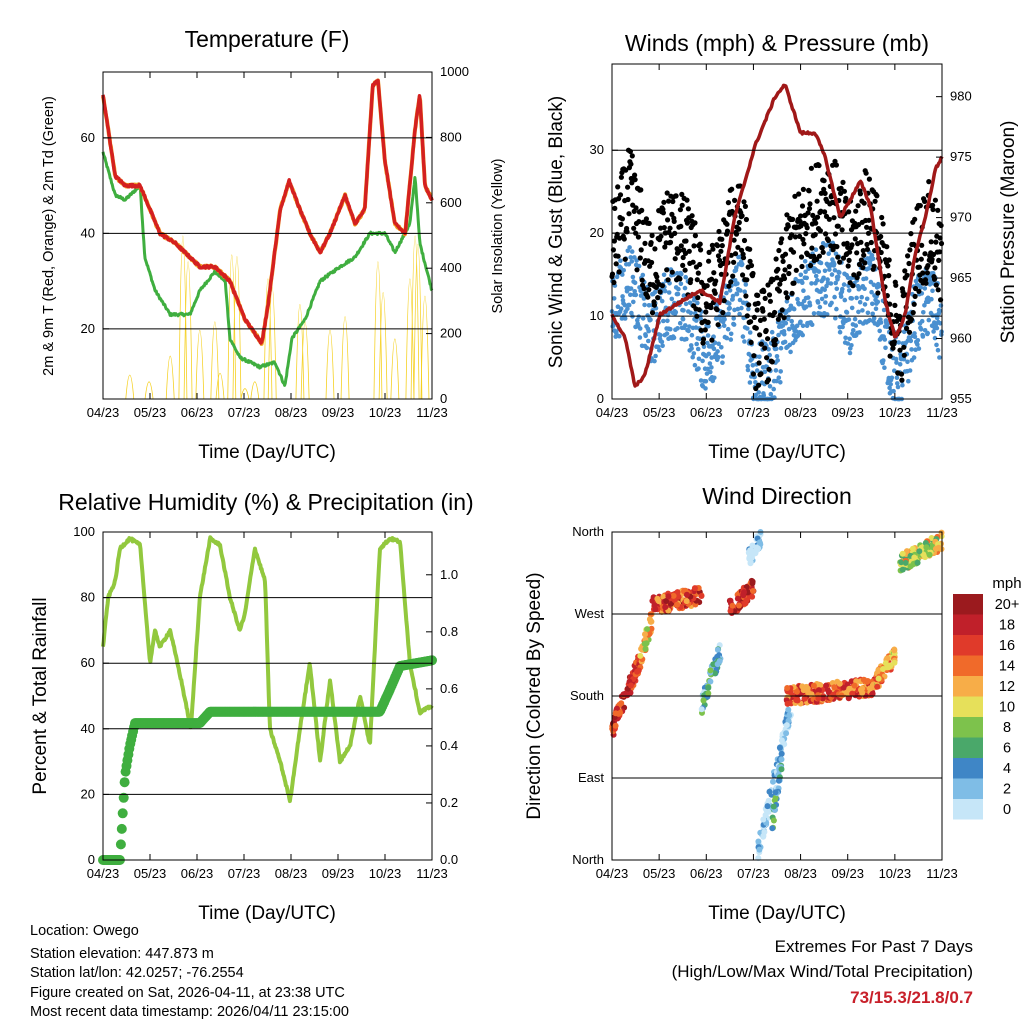 The width and height of the screenshot is (1024, 1024). Describe the element at coordinates (777, 231) in the screenshot. I see `plot-frame` at that location.